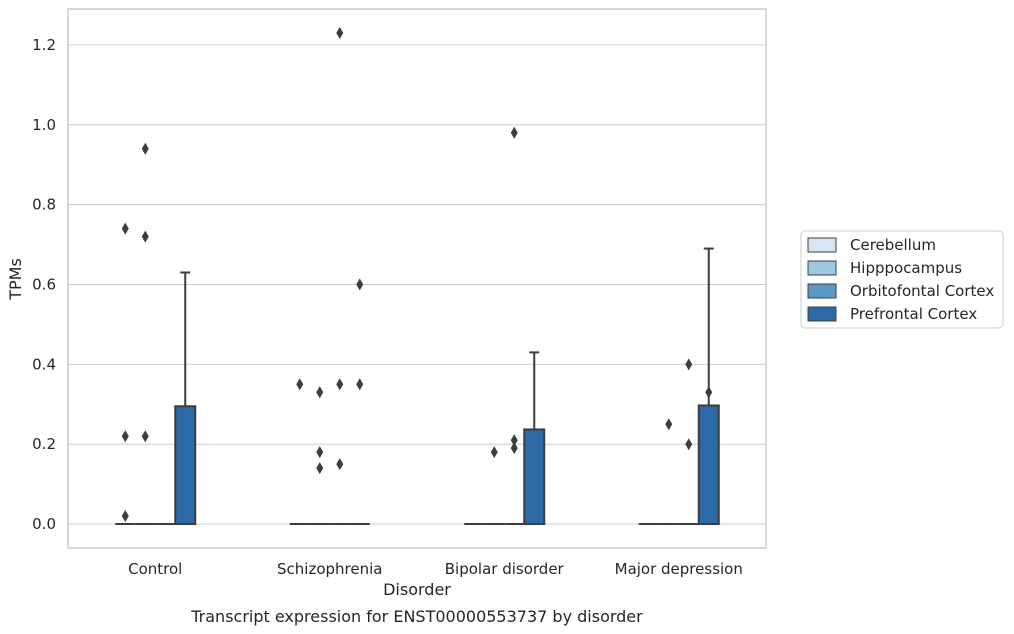  I want to click on x-axis-label: Disorder, so click(417, 589).